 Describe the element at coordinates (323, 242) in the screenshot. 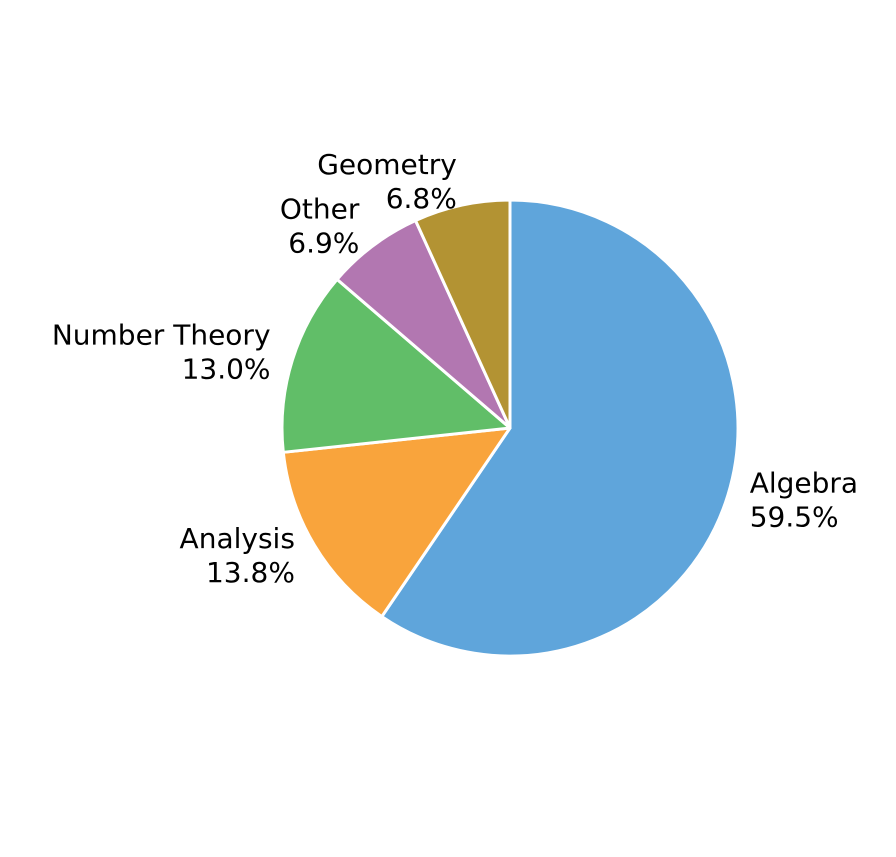

I see `slice-value-label: 6.9%` at that location.